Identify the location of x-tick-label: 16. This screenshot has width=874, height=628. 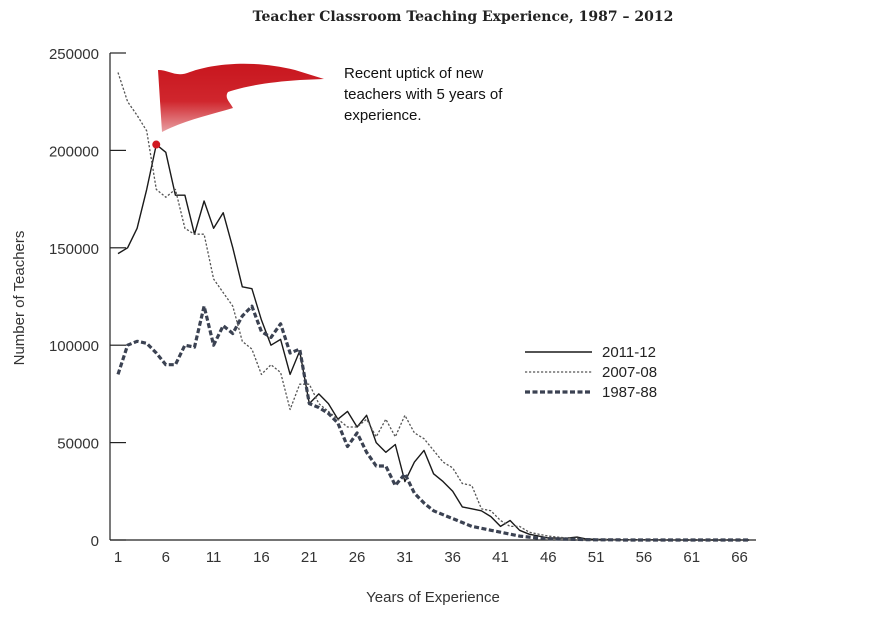
(261, 557).